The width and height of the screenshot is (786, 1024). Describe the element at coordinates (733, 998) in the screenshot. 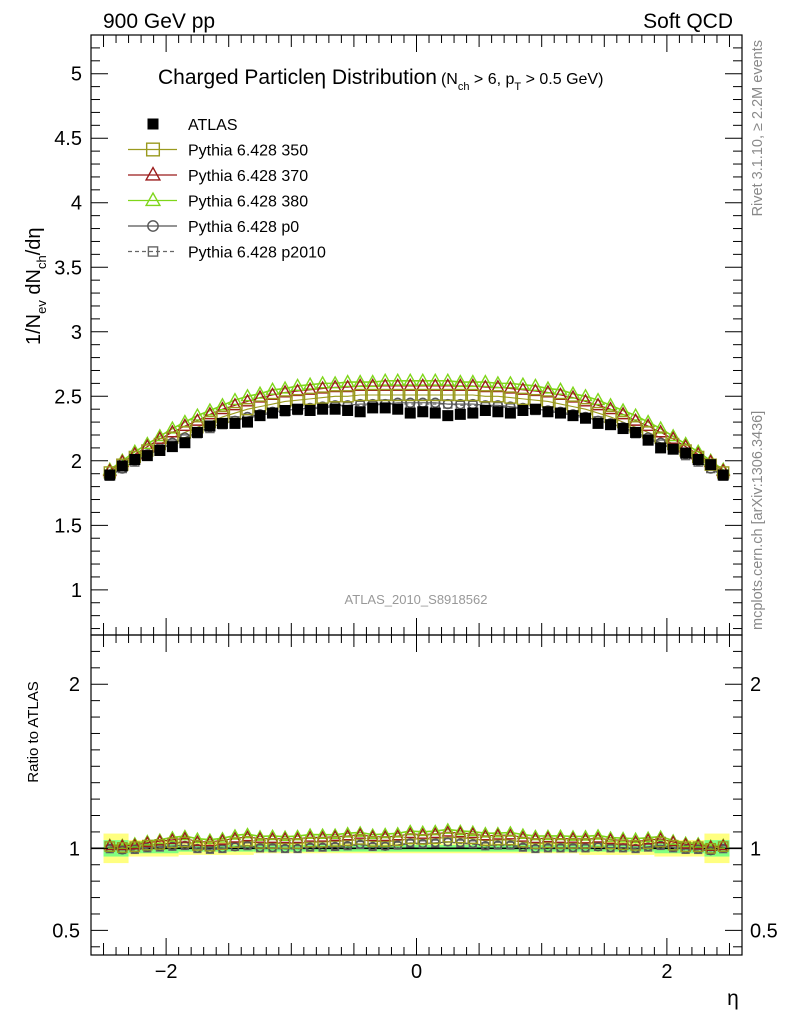

I see `xlabel: η` at that location.